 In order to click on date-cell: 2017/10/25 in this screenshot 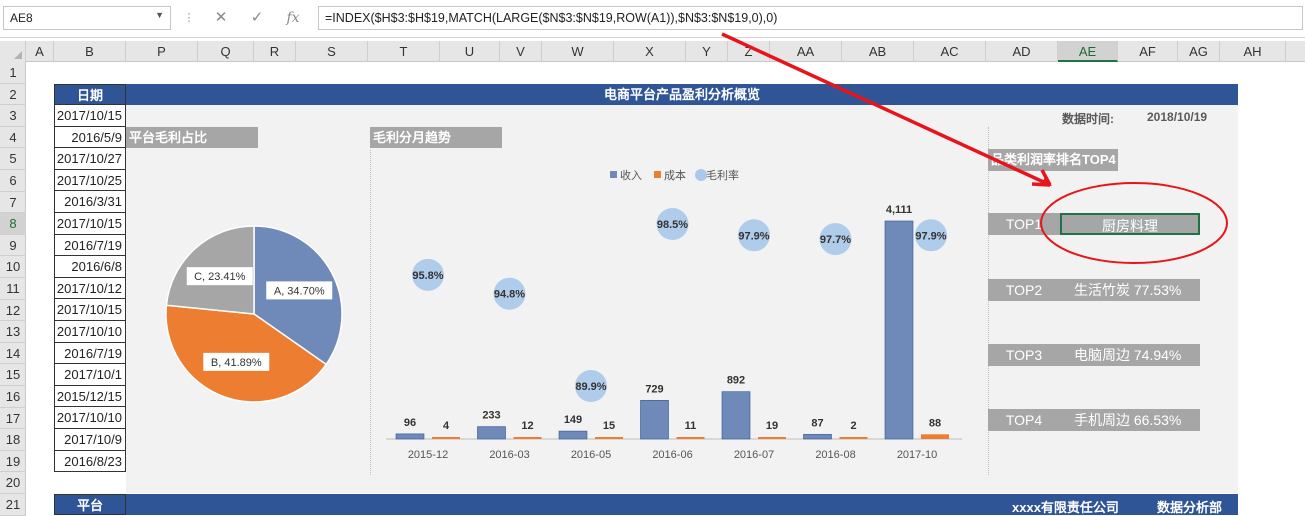, I will do `click(90, 180)`.